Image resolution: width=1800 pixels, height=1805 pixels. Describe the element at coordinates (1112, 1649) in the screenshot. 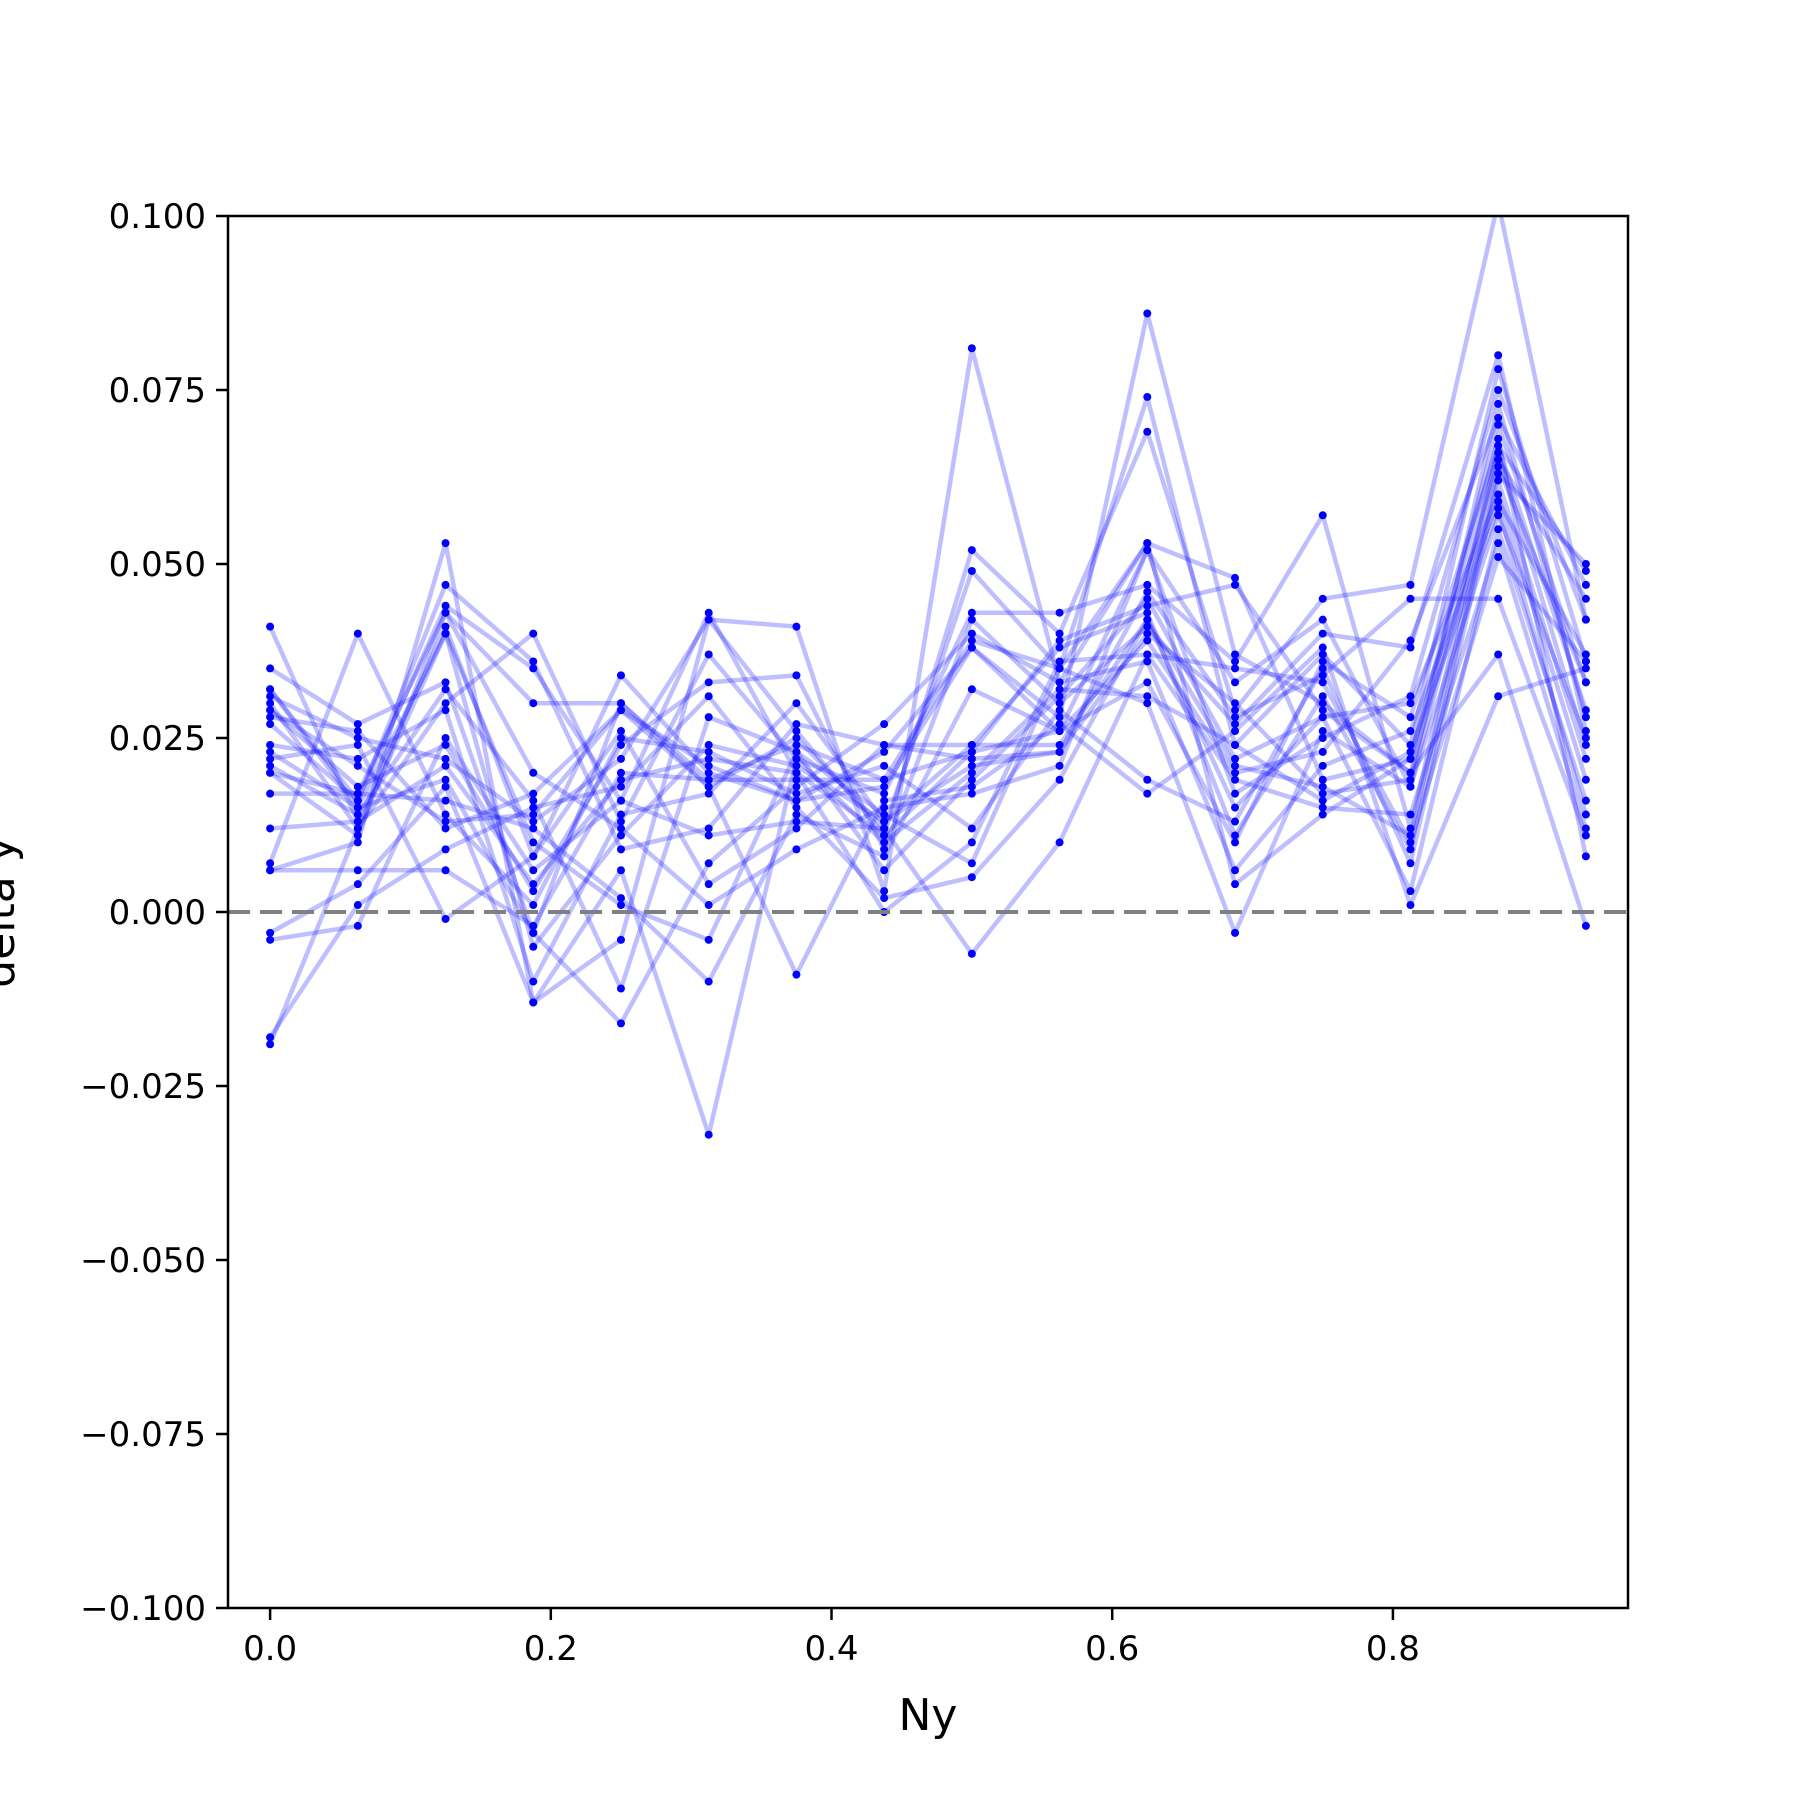

I see `x-tick-label: 0.6` at that location.